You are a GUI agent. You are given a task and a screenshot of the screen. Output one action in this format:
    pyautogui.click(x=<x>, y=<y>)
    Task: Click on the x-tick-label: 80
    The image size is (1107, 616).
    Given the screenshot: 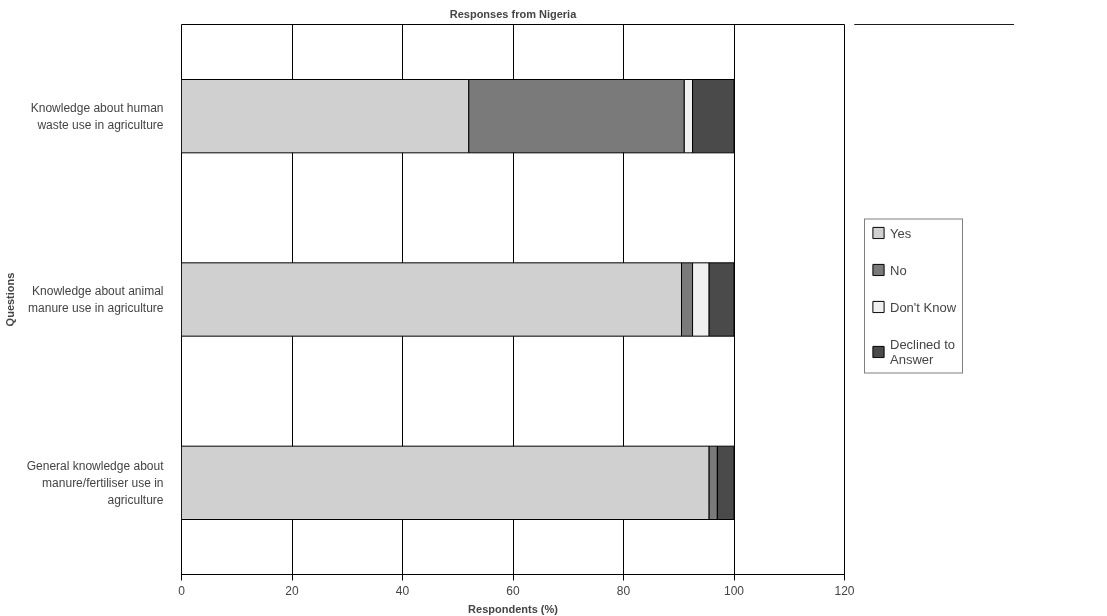 What is the action you would take?
    pyautogui.click(x=623, y=590)
    